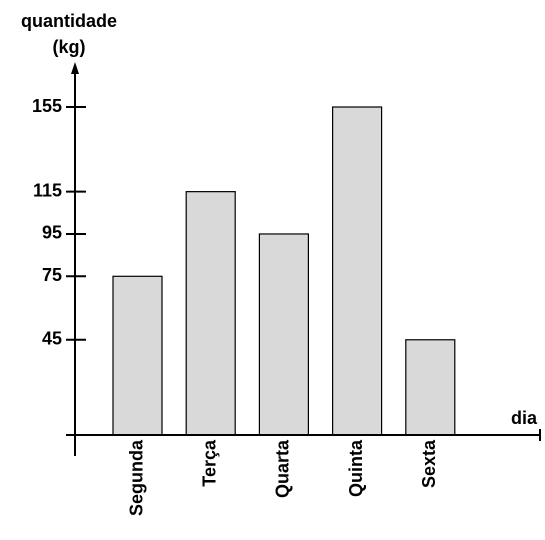  I want to click on bar-segunda, so click(137, 355).